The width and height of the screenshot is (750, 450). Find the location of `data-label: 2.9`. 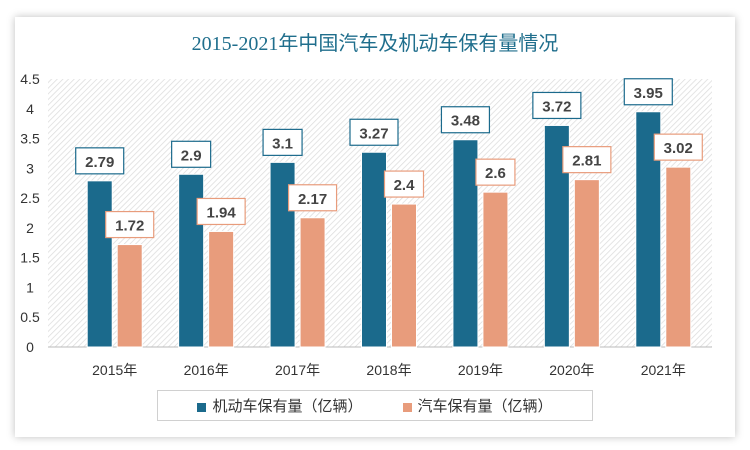

data-label: 2.9 is located at coordinates (191, 155).